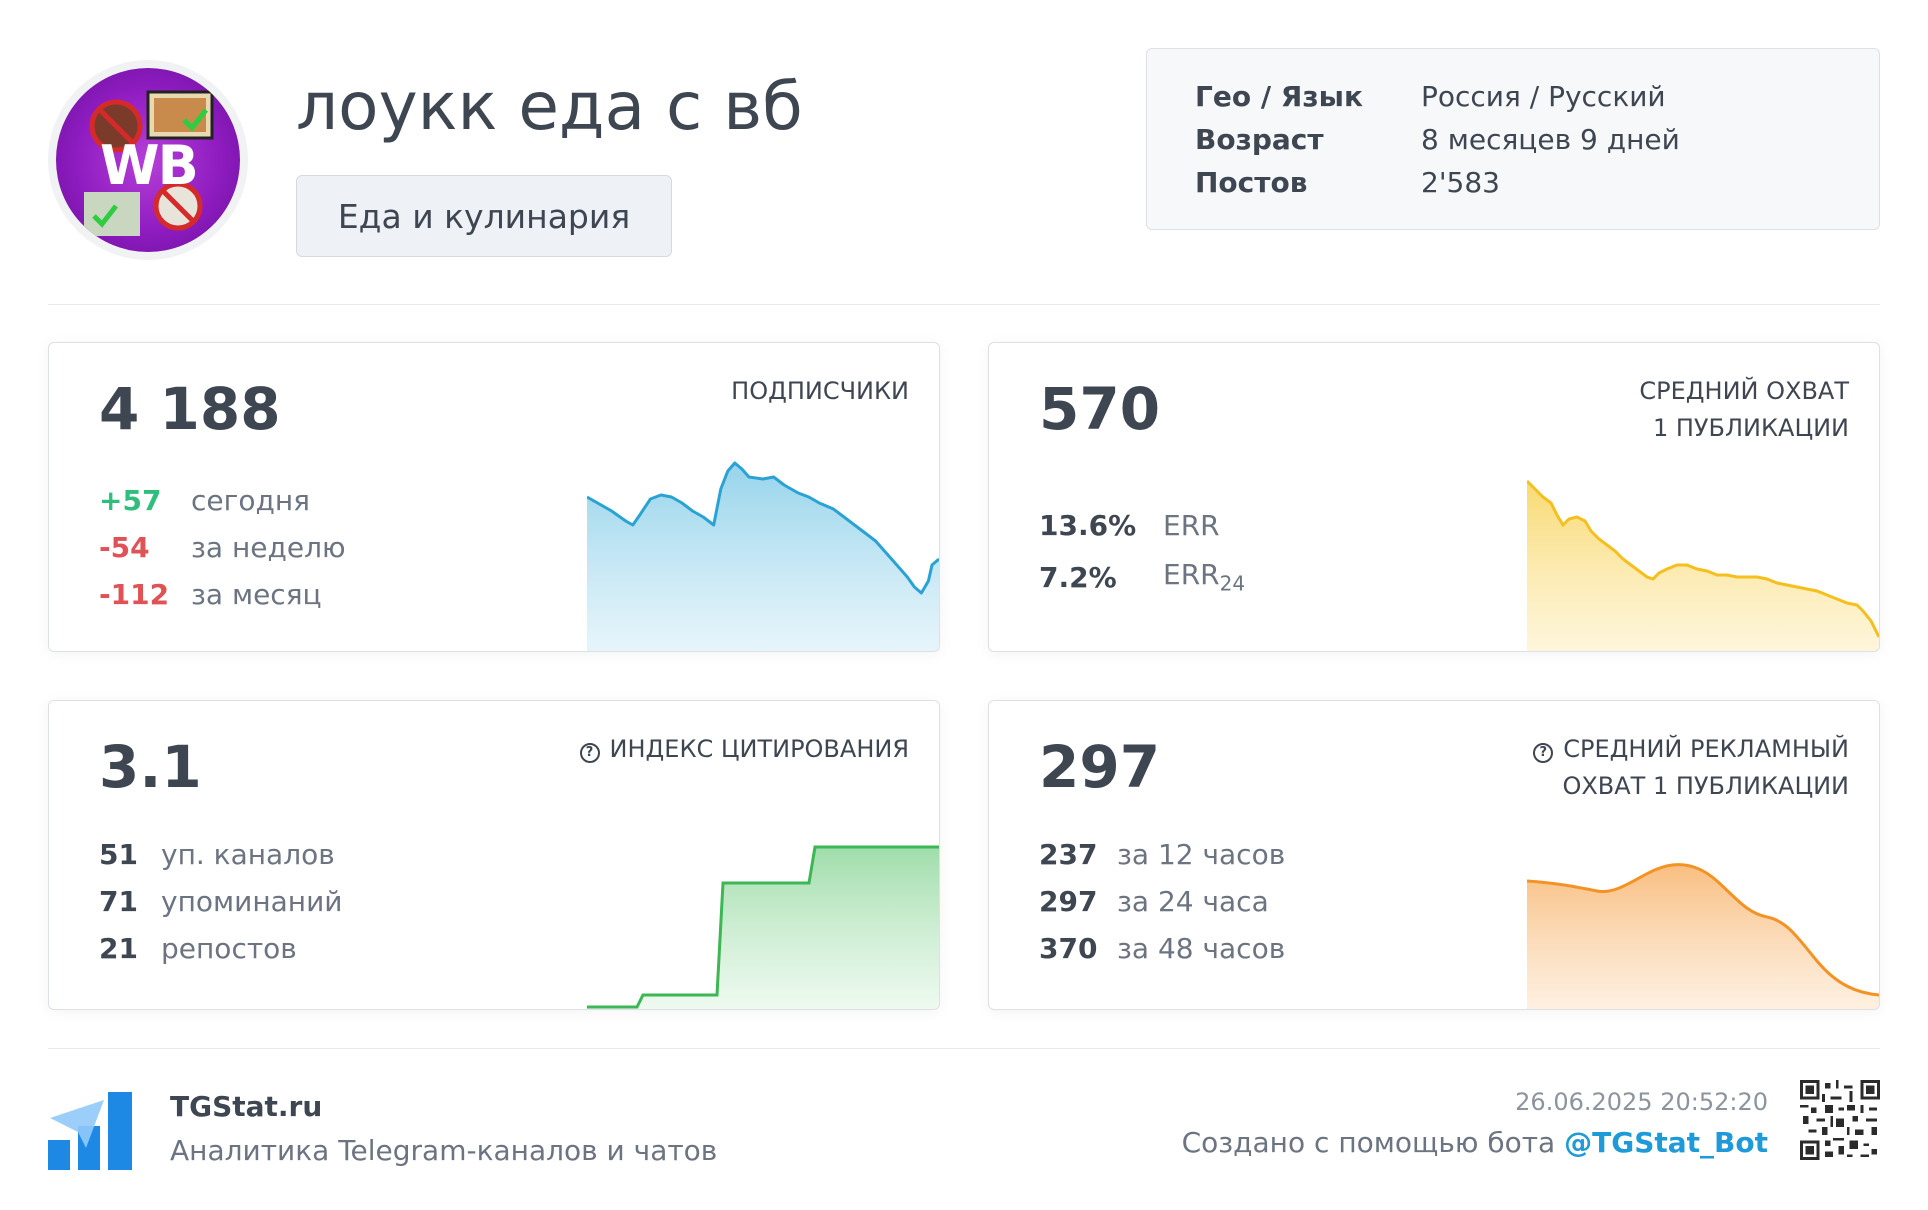  I want to click on tgstat-logo-icon, so click(90, 1129).